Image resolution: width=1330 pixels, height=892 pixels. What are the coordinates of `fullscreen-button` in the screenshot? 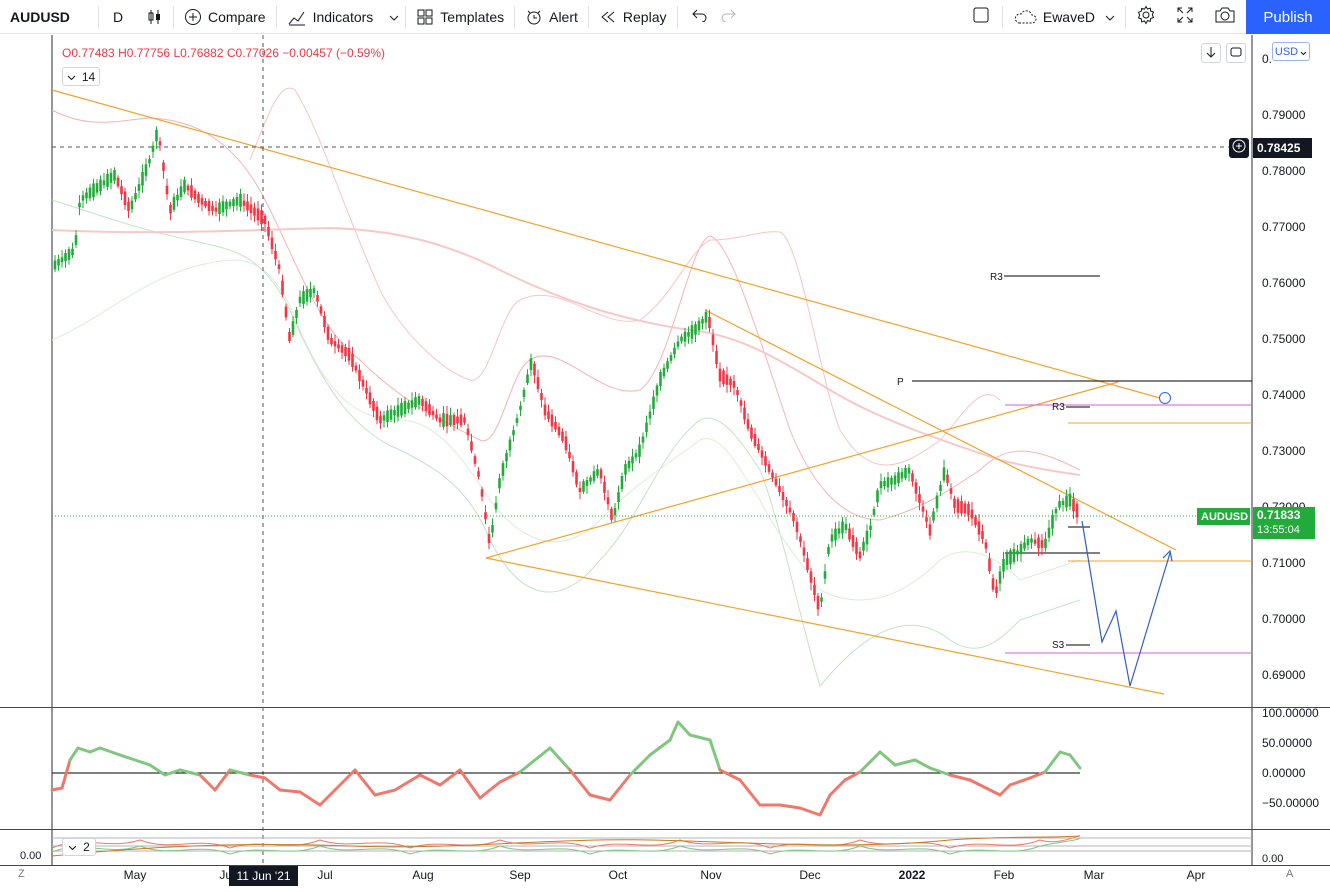 It's located at (1185, 17).